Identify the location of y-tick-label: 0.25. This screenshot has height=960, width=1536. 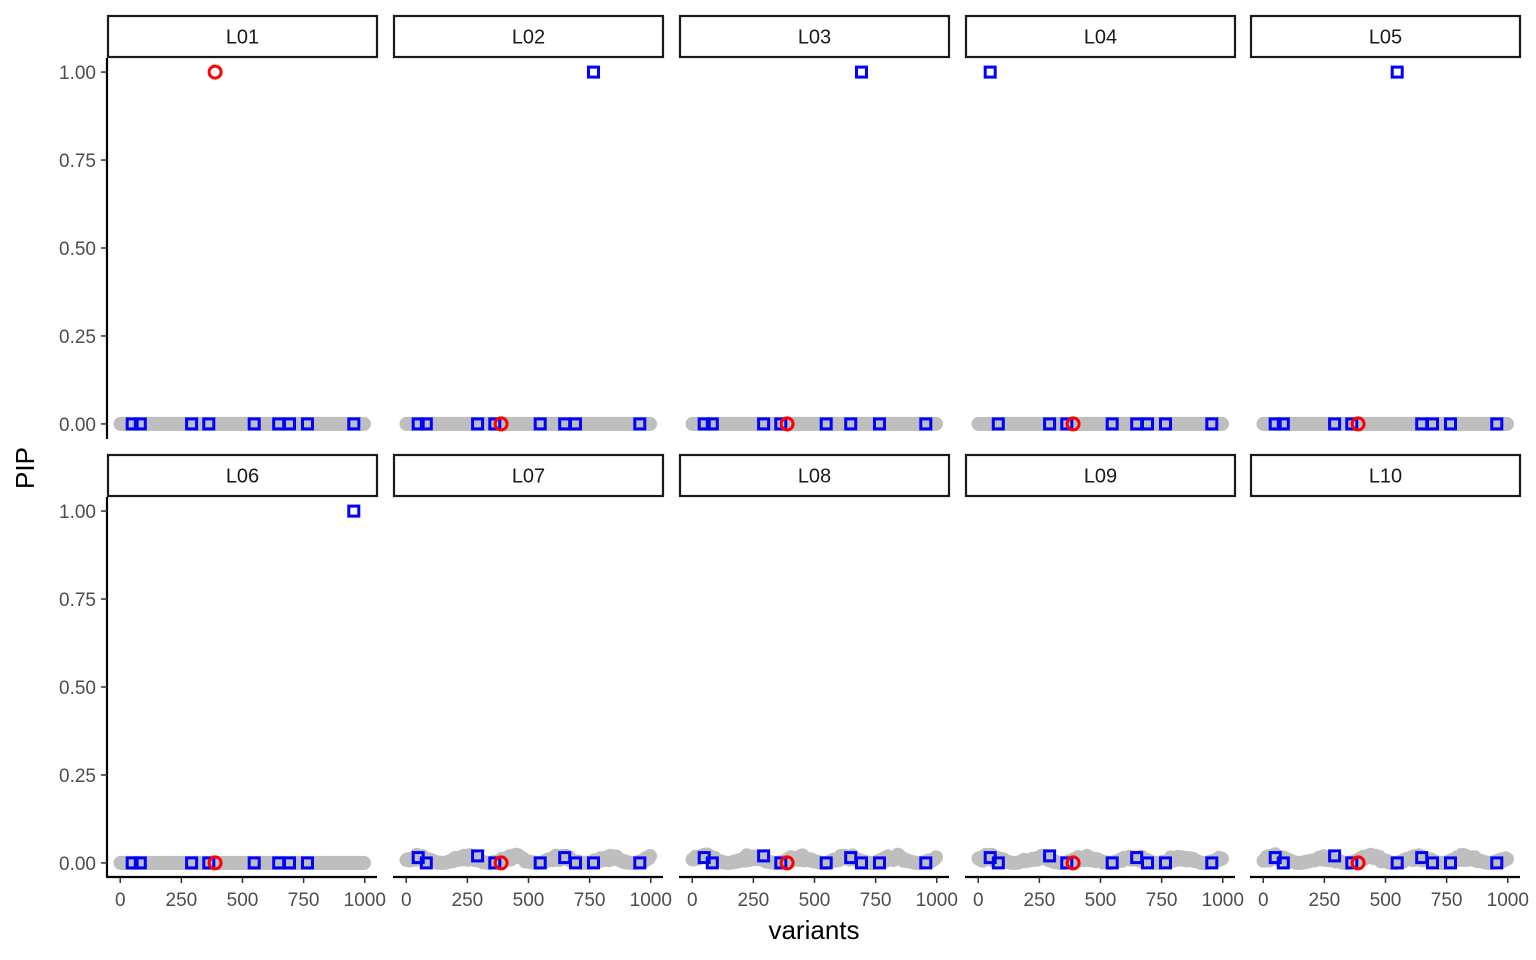
(77, 776).